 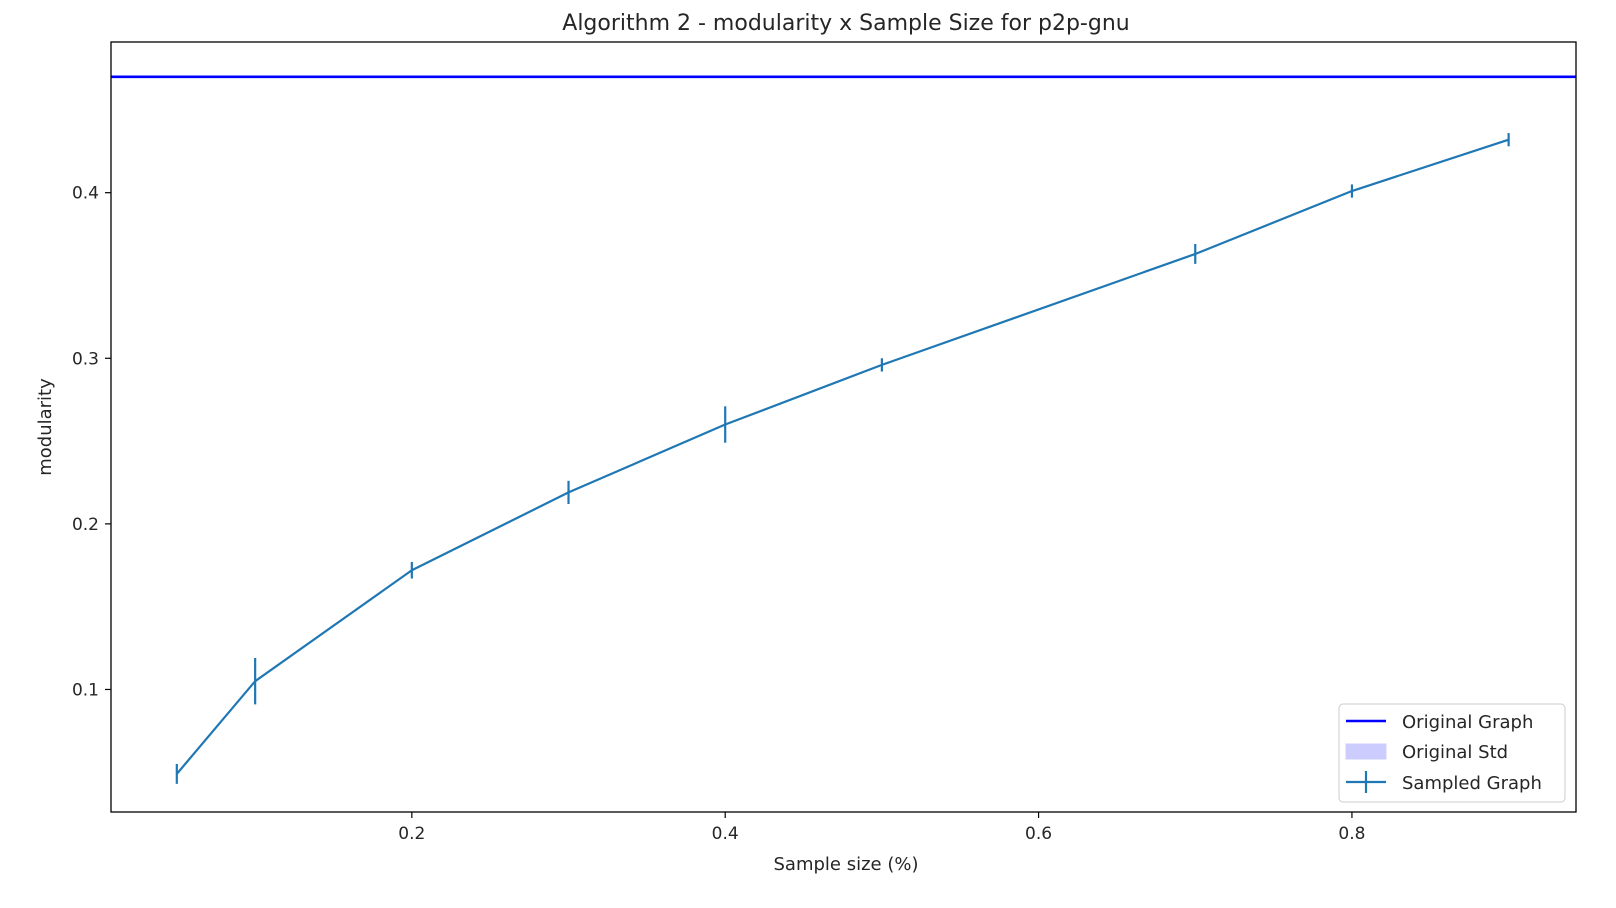 What do you see at coordinates (91, 442) in the screenshot?
I see `y-axis: 0.1 0.2 0.3 0.4` at bounding box center [91, 442].